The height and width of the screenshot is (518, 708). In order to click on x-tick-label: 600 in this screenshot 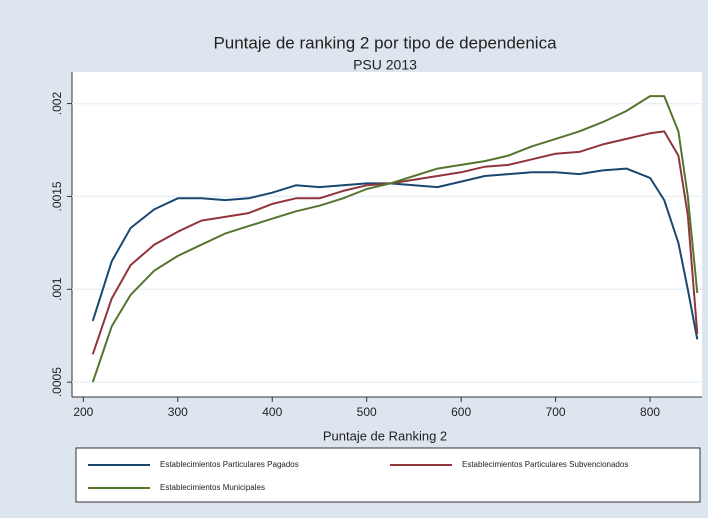, I will do `click(461, 412)`.